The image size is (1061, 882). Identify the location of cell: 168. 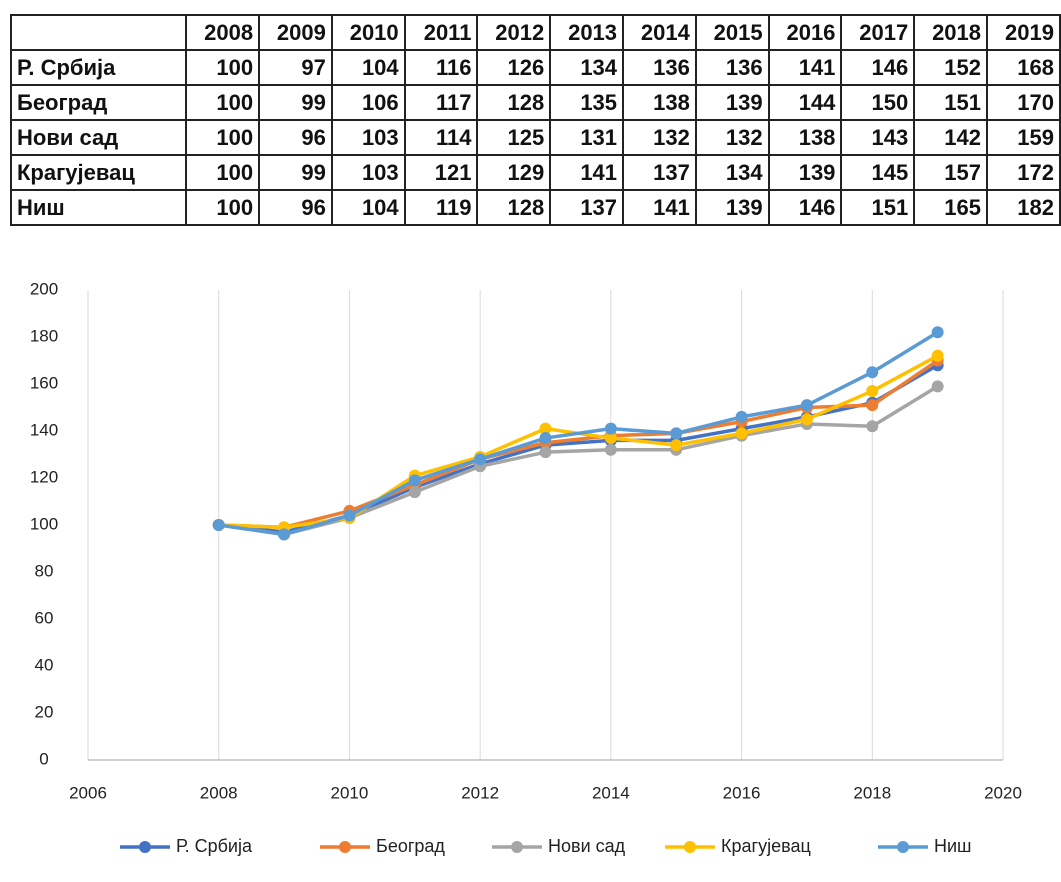
(1023, 67).